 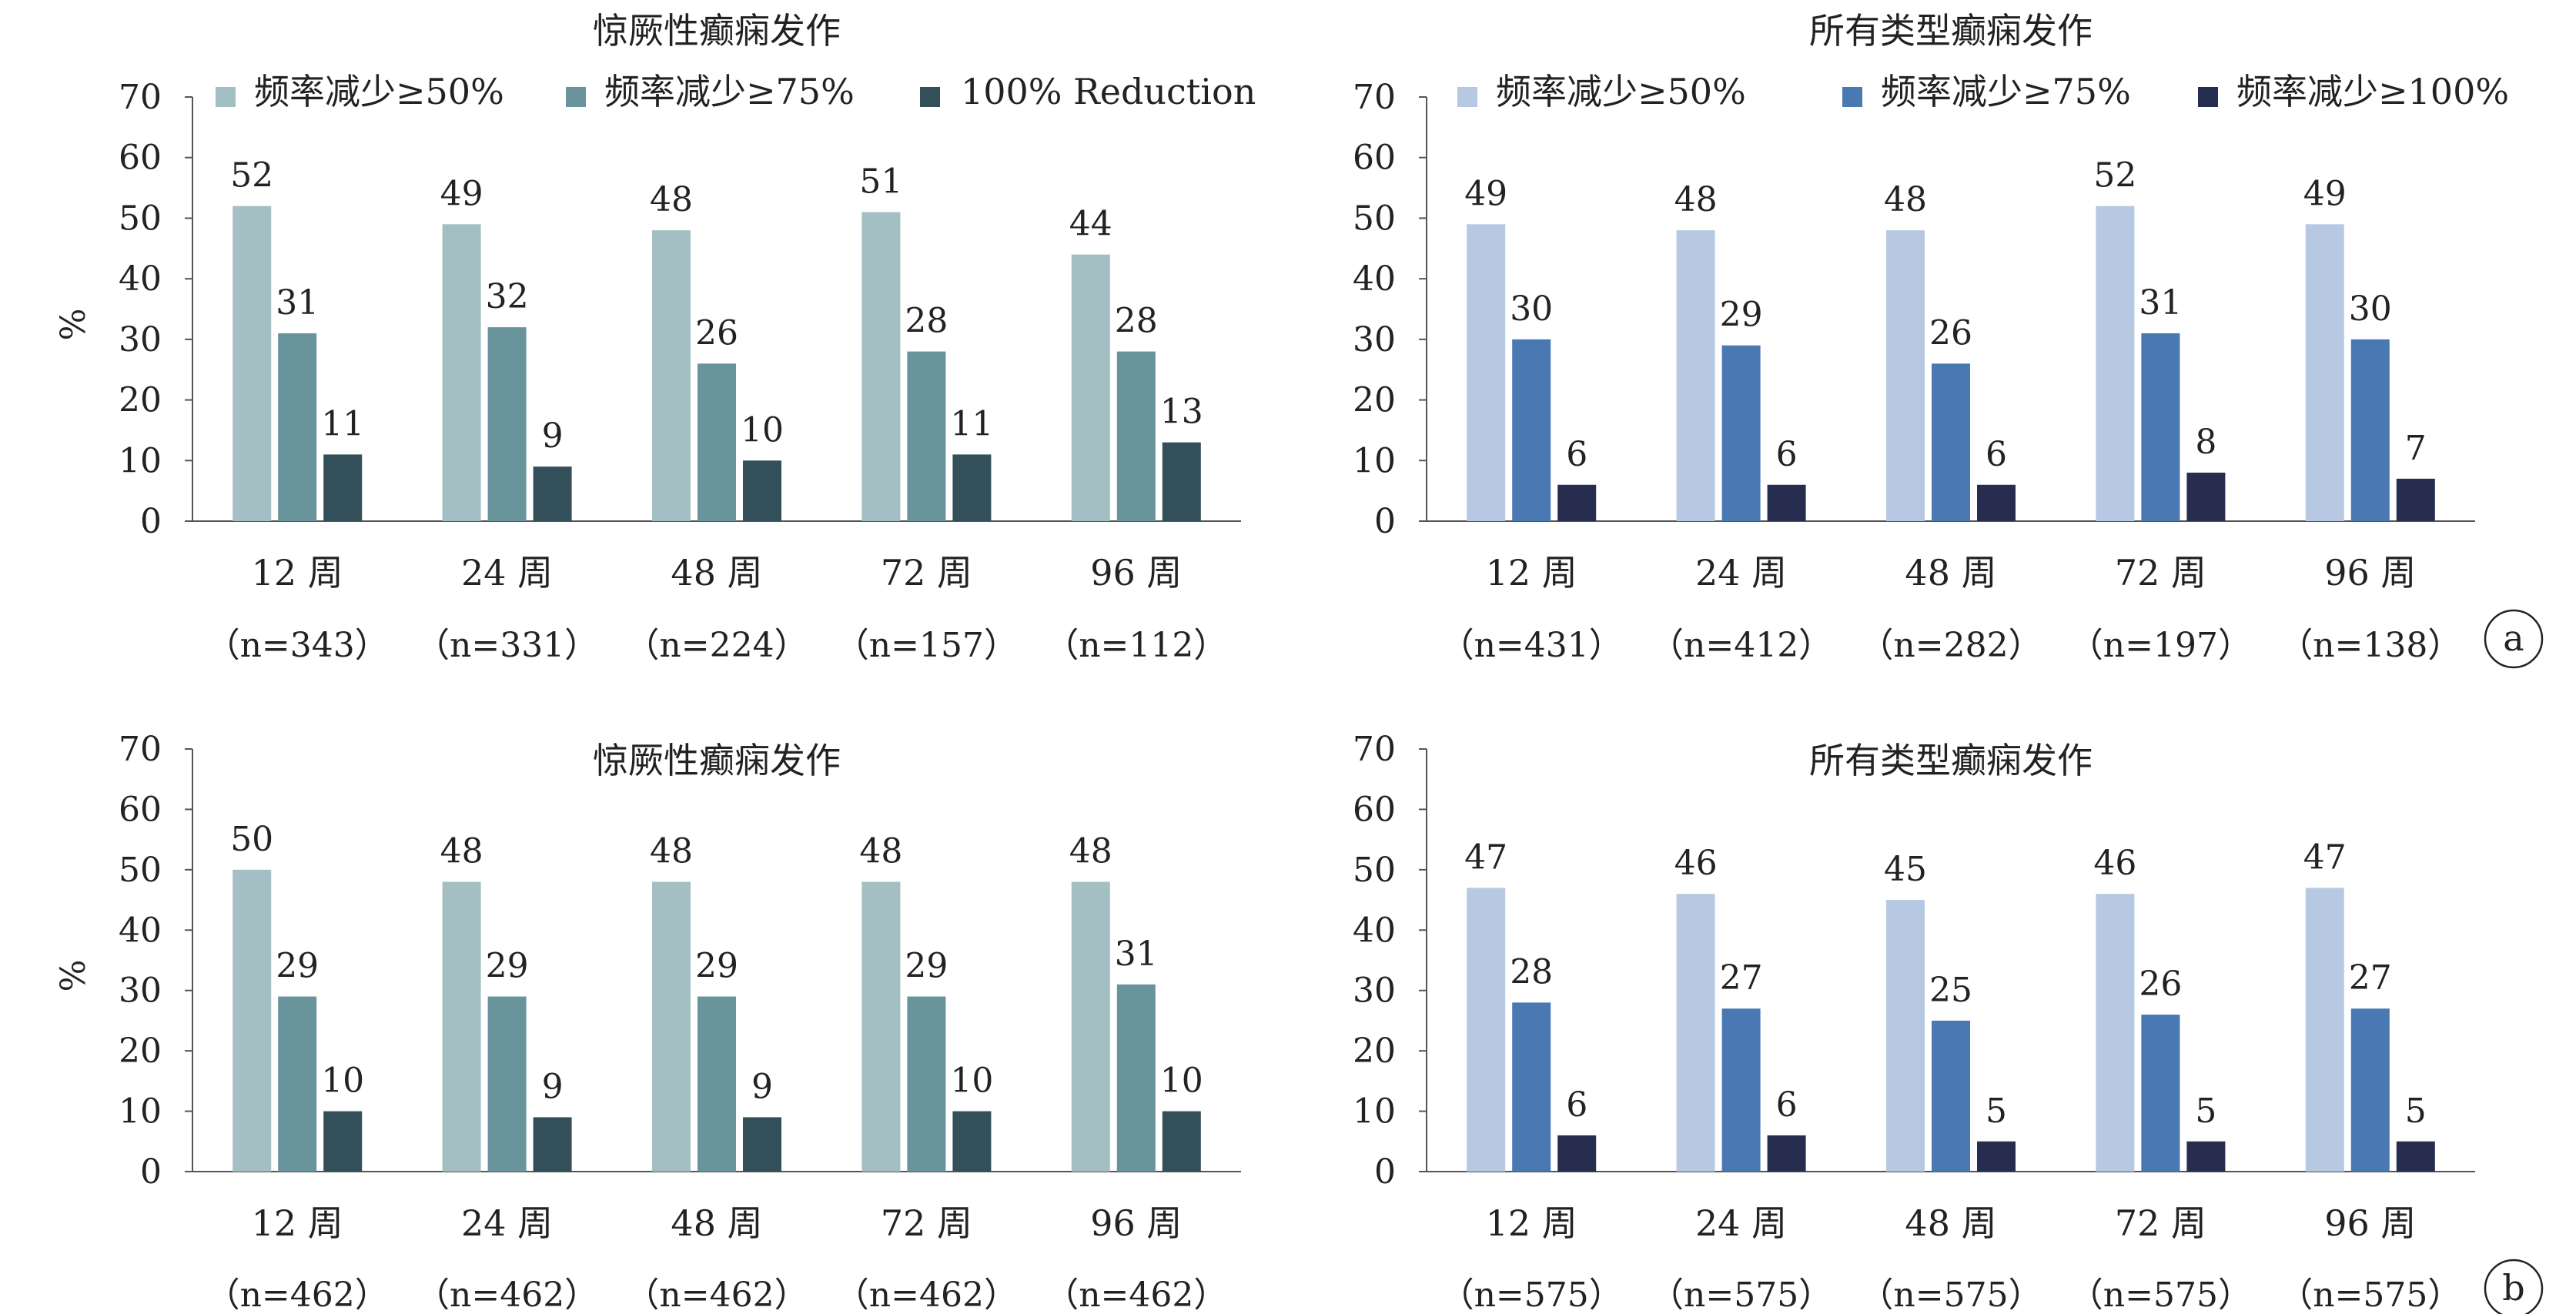 What do you see at coordinates (1090, 851) in the screenshot?
I see `bar-value-label: 48` at bounding box center [1090, 851].